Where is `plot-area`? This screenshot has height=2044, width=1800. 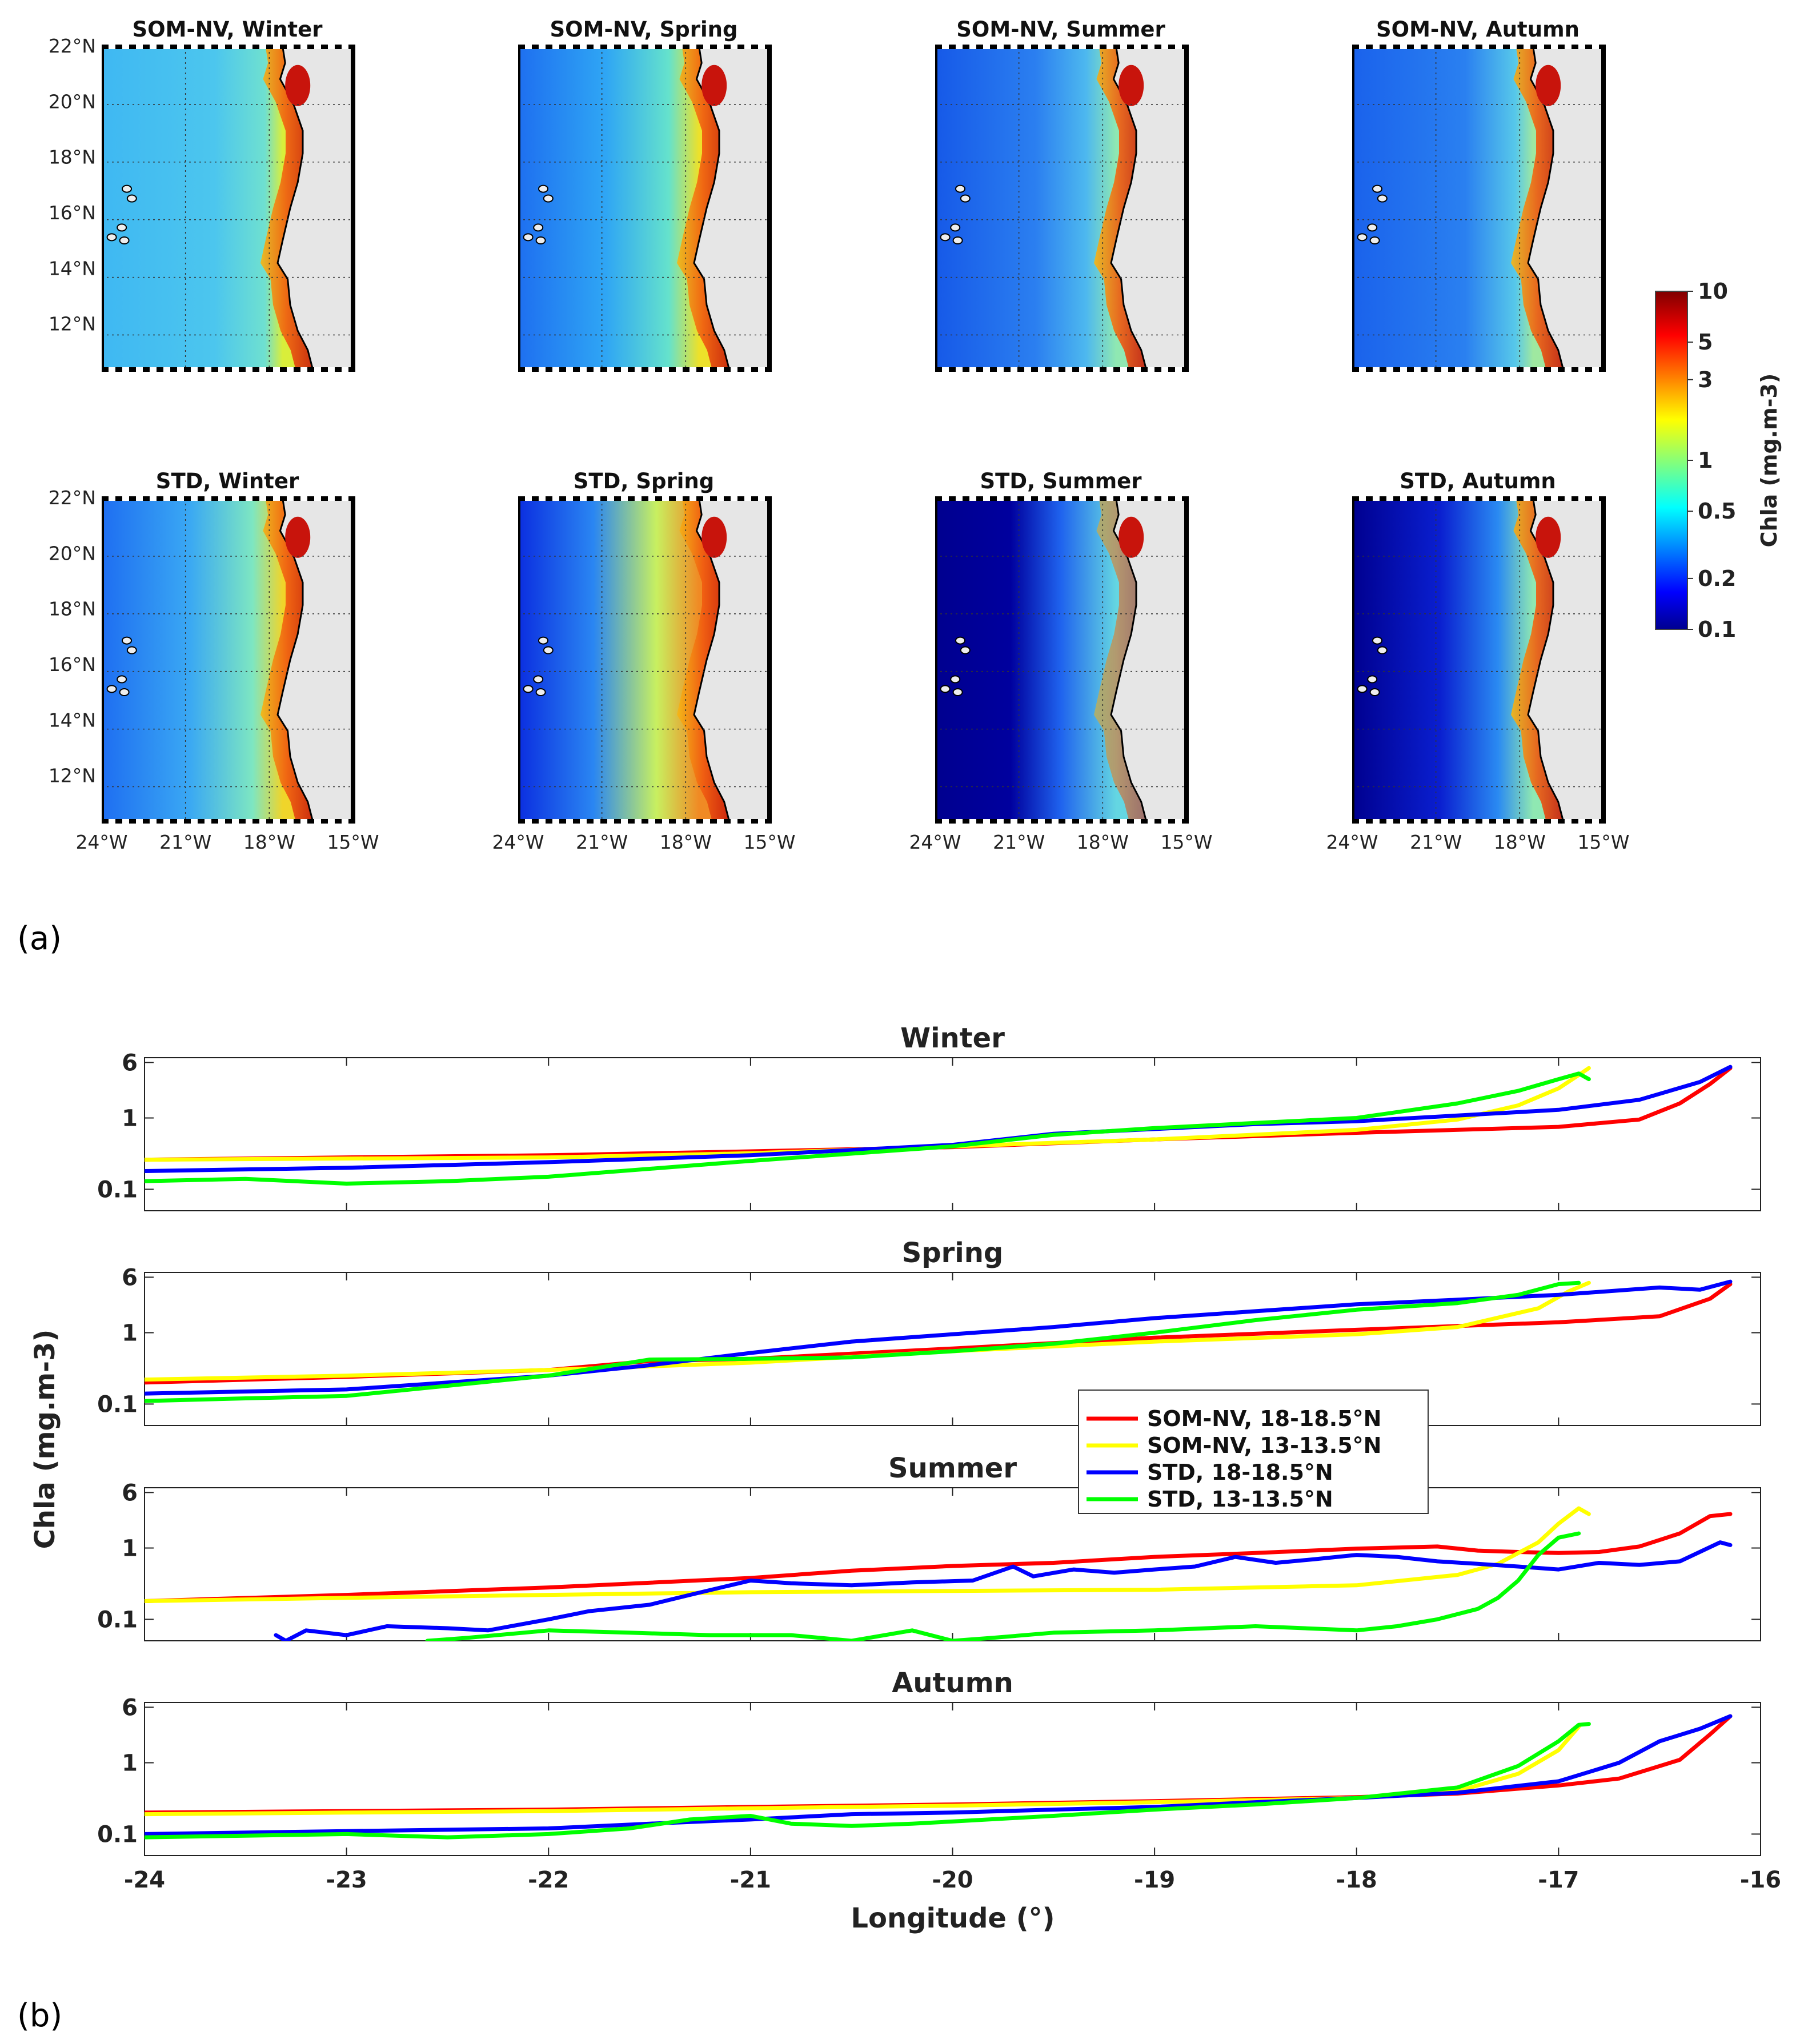
plot-area is located at coordinates (953, 1134).